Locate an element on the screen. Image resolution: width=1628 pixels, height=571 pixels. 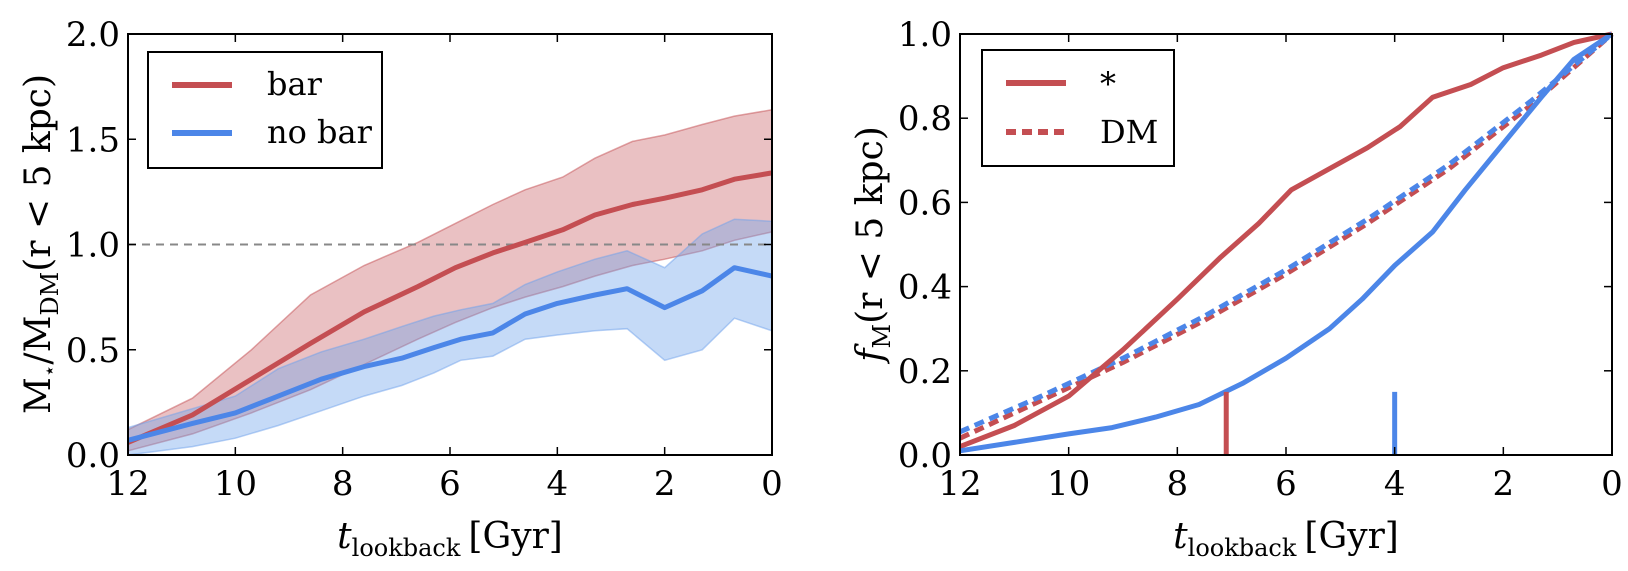
left-x-axis-label: tlookback [Gyr] is located at coordinates (450, 539).